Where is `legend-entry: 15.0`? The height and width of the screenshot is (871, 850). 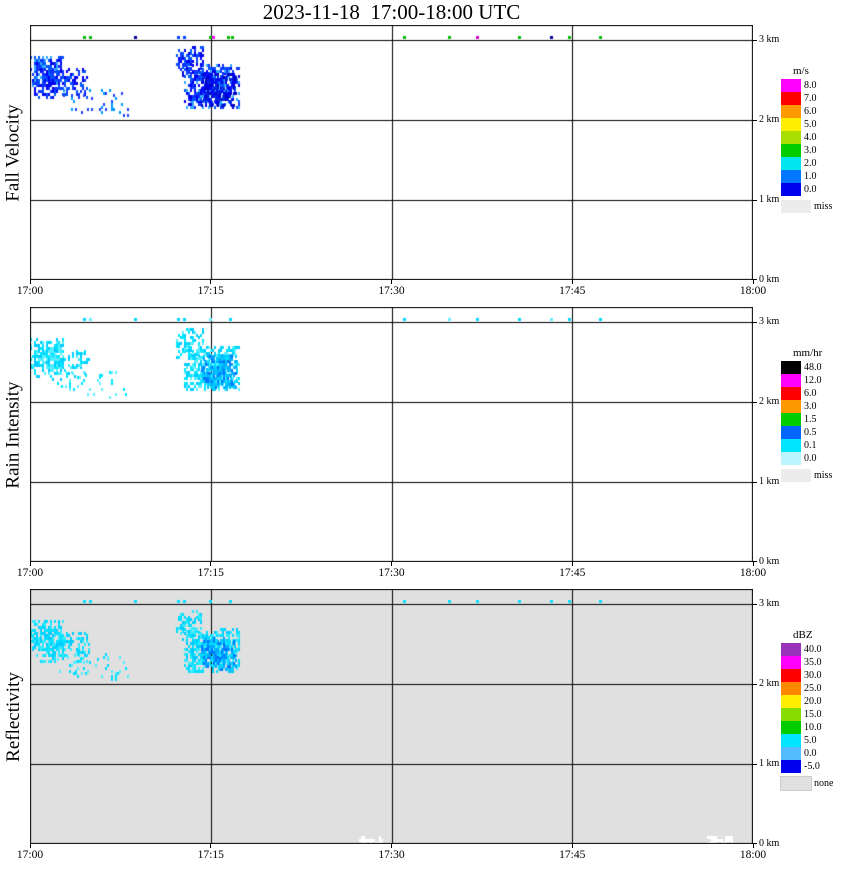
legend-entry: 15.0 is located at coordinates (815, 714).